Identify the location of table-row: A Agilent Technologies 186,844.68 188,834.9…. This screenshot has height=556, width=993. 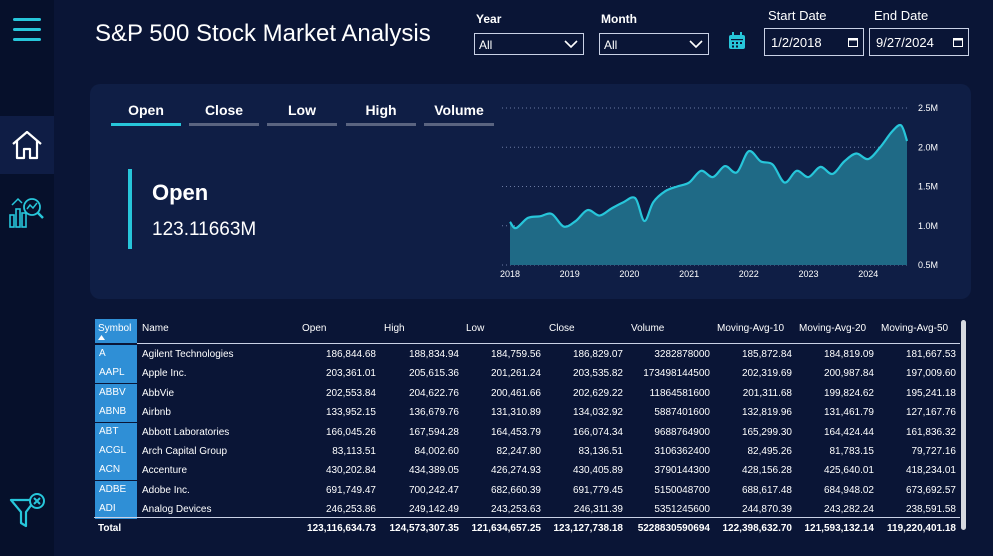
(527, 354).